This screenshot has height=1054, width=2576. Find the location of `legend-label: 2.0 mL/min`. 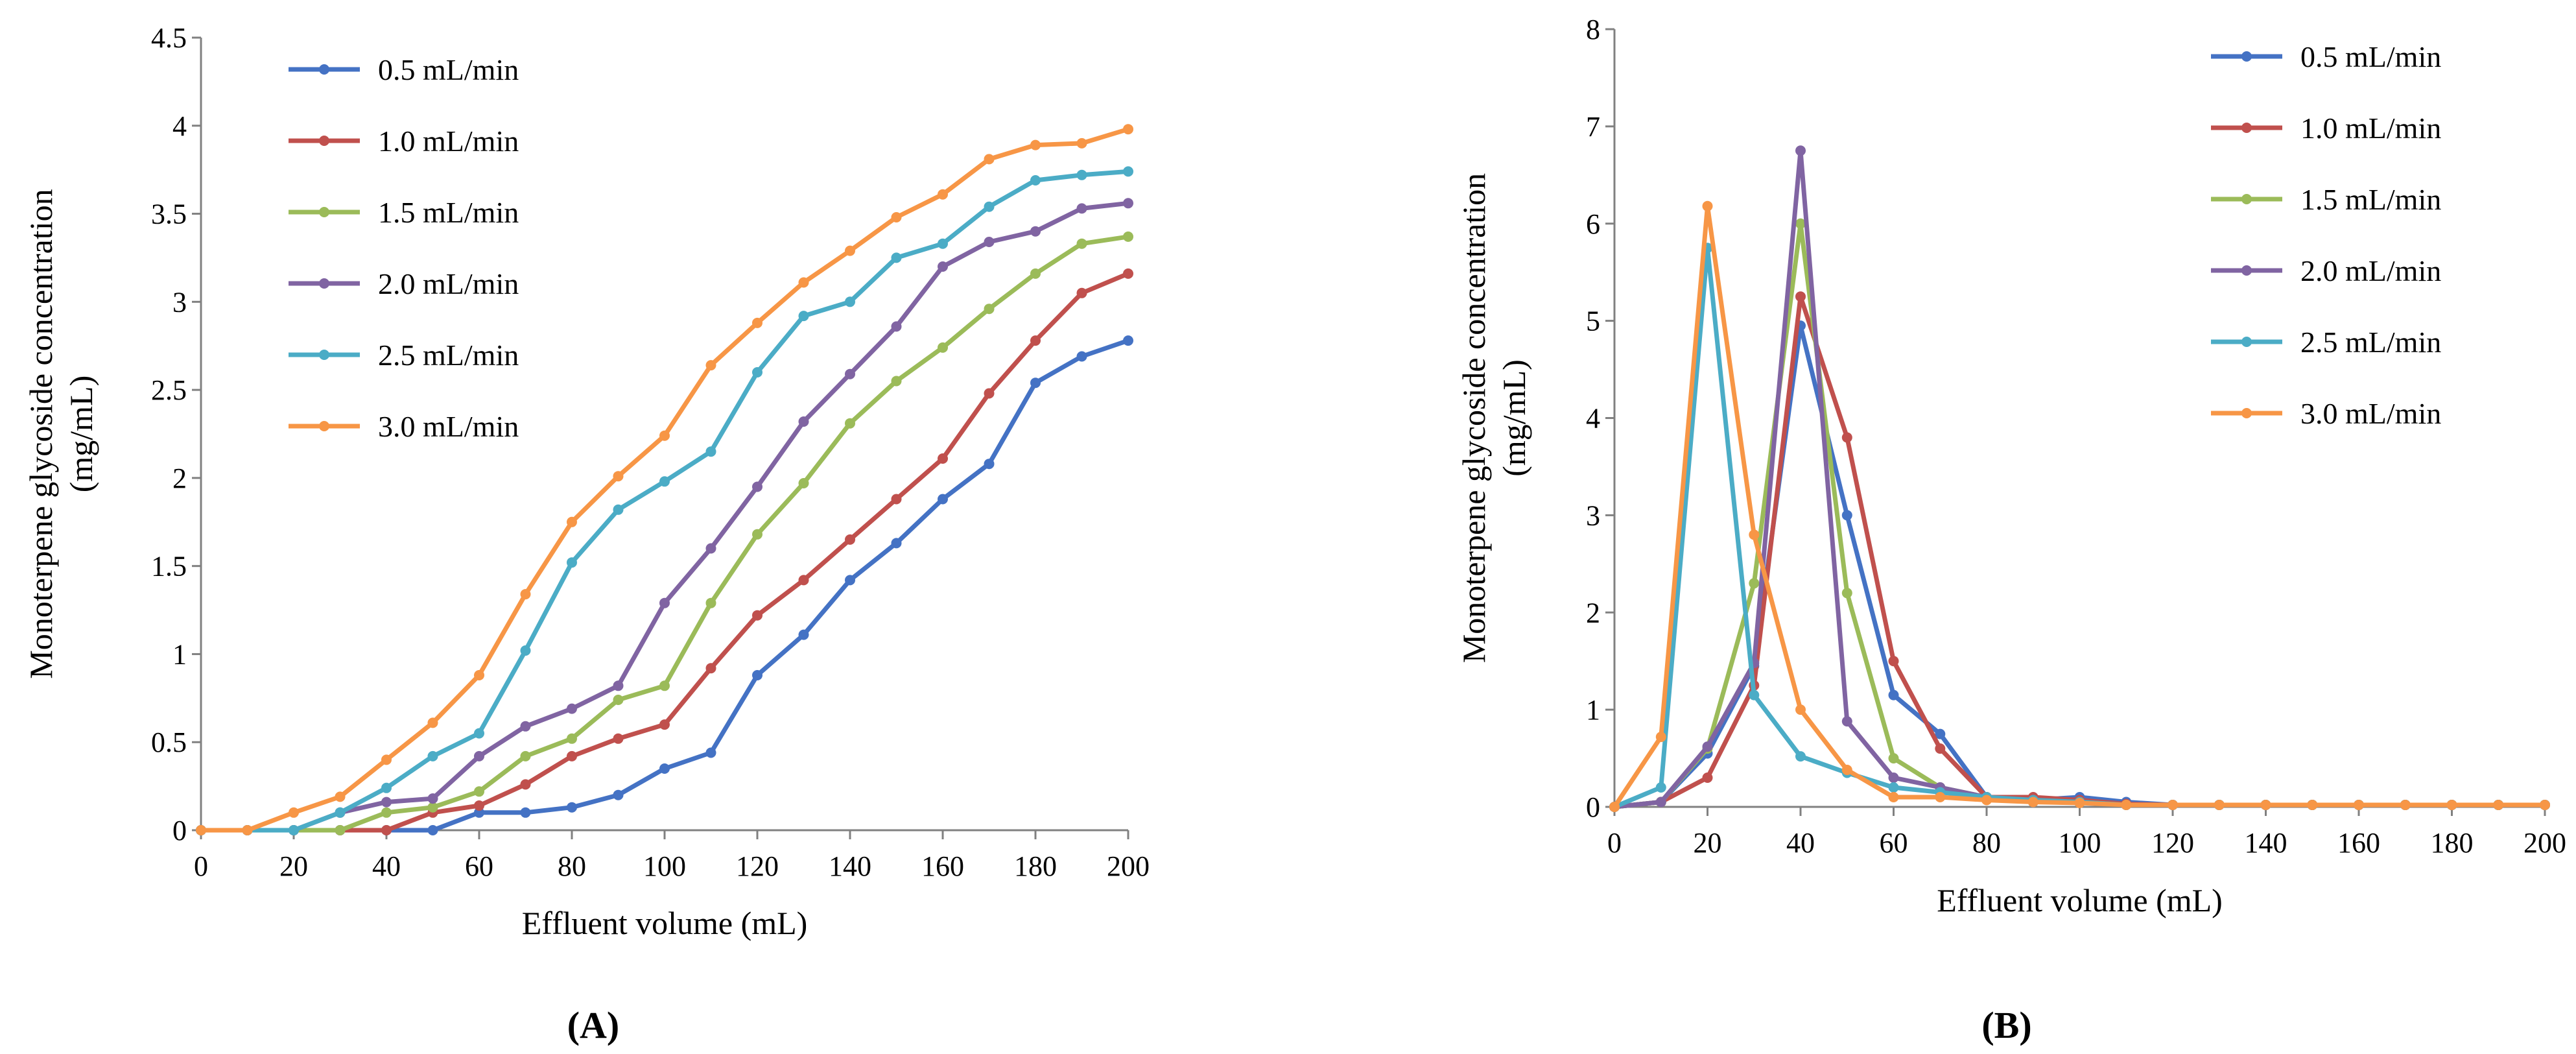

legend-label: 2.0 mL/min is located at coordinates (449, 283).